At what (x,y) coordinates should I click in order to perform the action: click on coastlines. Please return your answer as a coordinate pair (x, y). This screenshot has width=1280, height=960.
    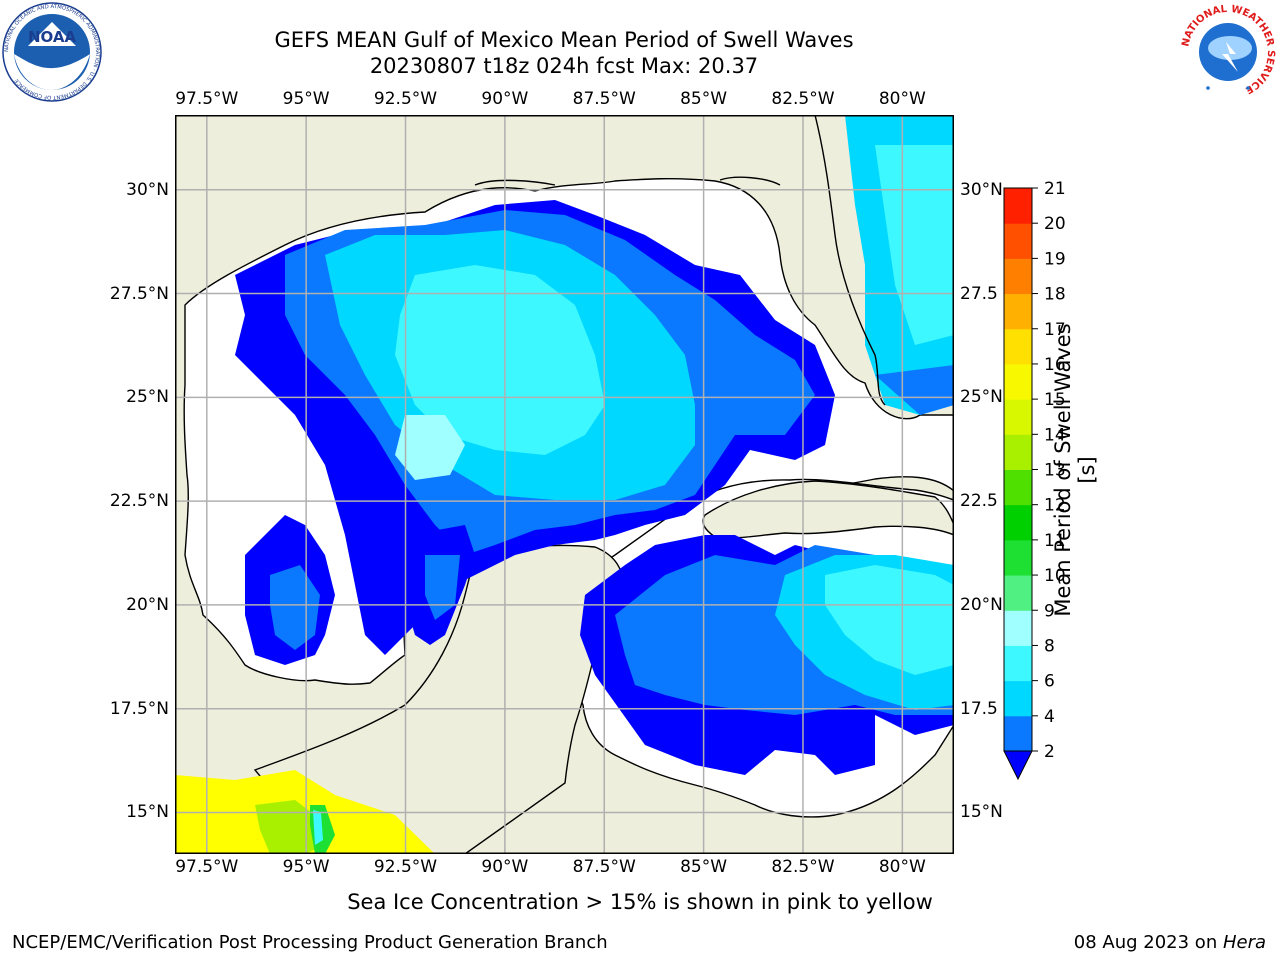
    Looking at the image, I should click on (680, 260).